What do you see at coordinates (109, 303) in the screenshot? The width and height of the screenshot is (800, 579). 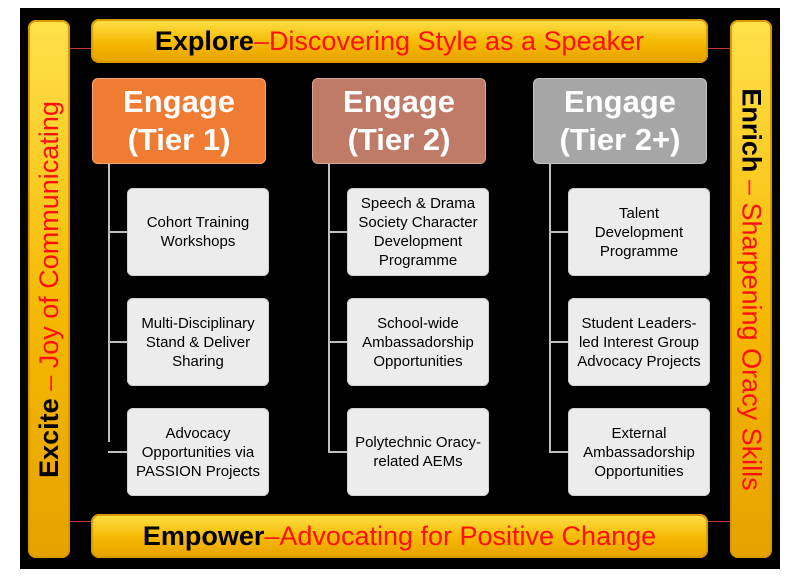 I see `tier-1-spine` at bounding box center [109, 303].